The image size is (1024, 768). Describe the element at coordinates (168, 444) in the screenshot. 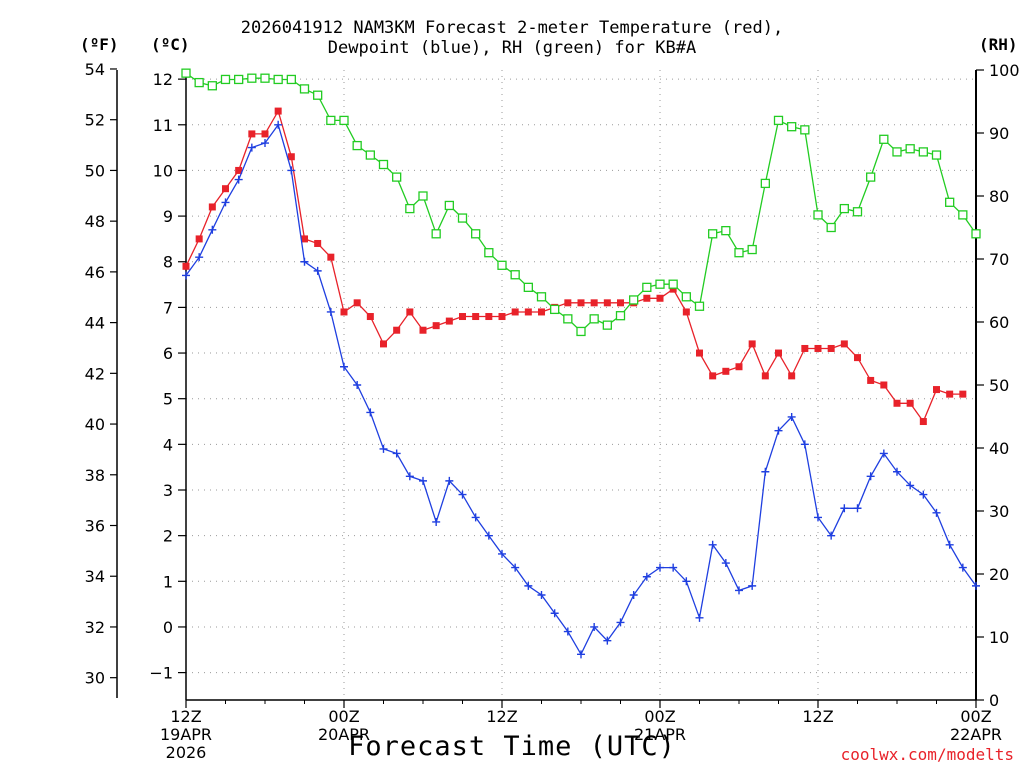

I see `celsius-tick-label: 4` at that location.